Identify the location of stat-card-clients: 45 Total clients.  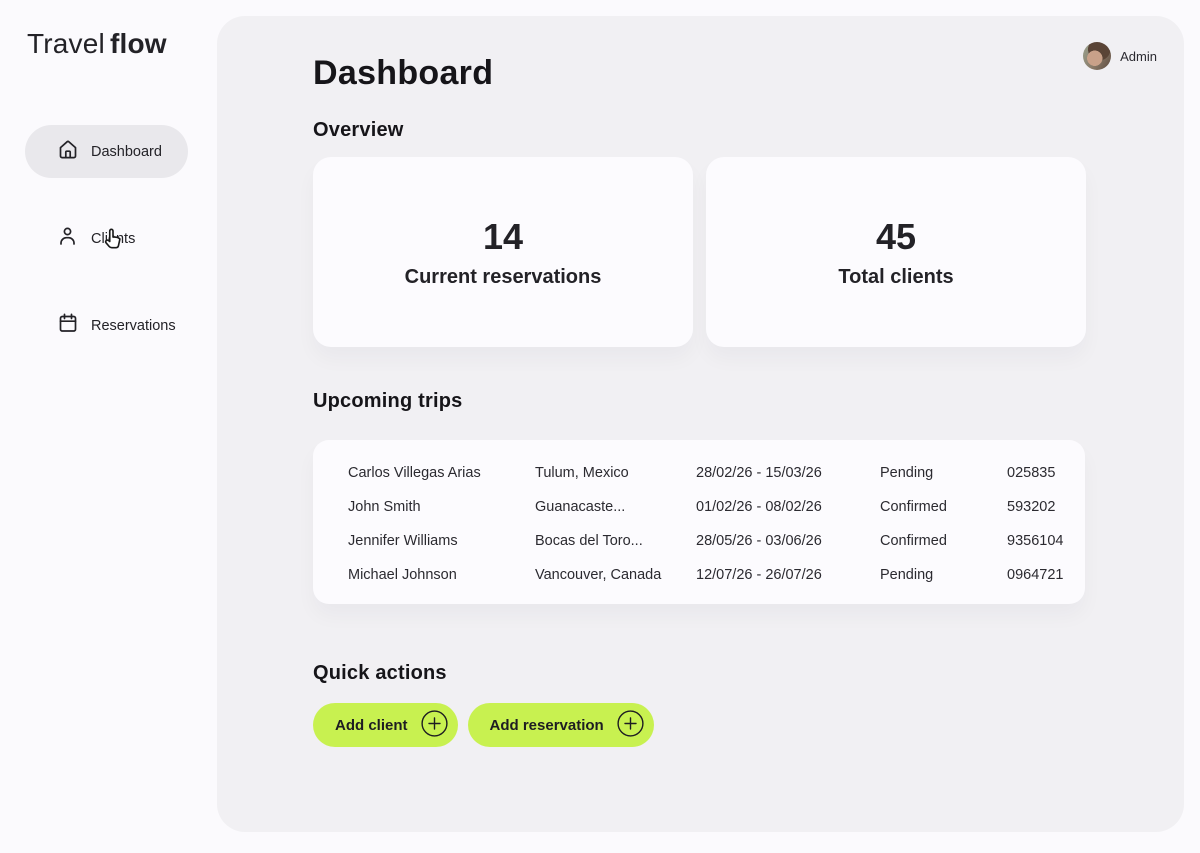
(896, 252).